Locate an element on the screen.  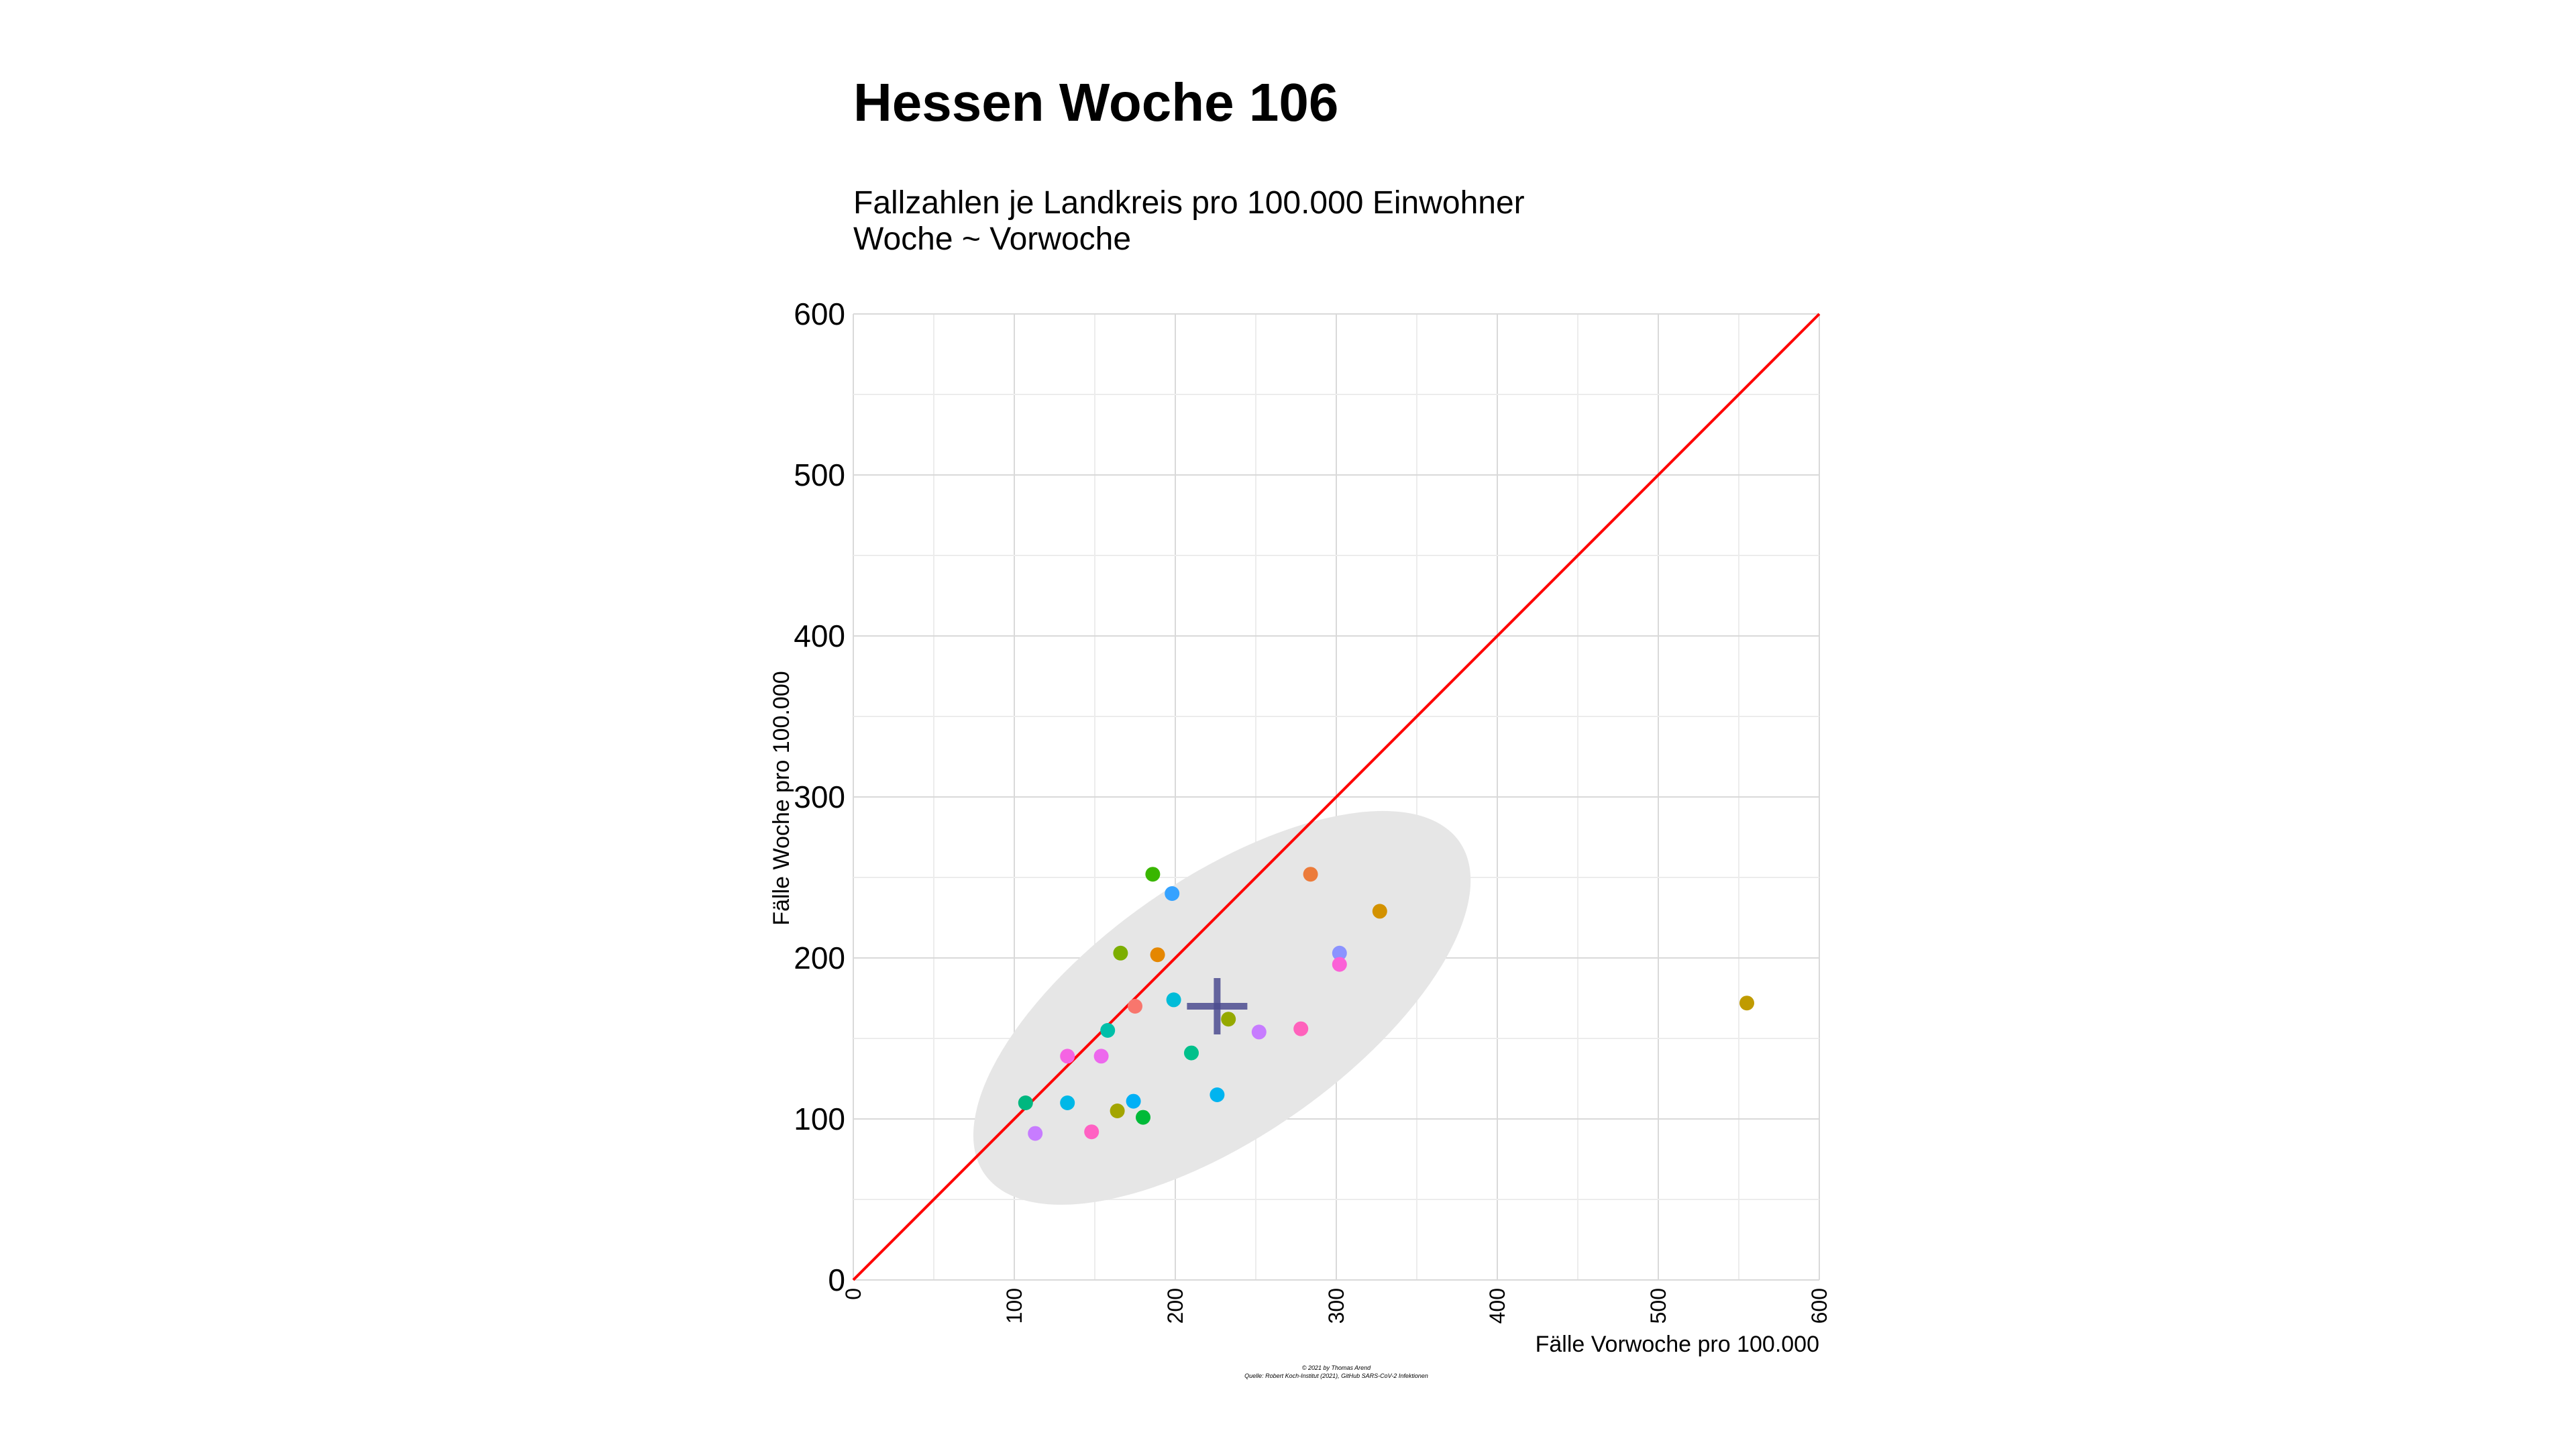
x-tick-label: 100 is located at coordinates (1014, 1306).